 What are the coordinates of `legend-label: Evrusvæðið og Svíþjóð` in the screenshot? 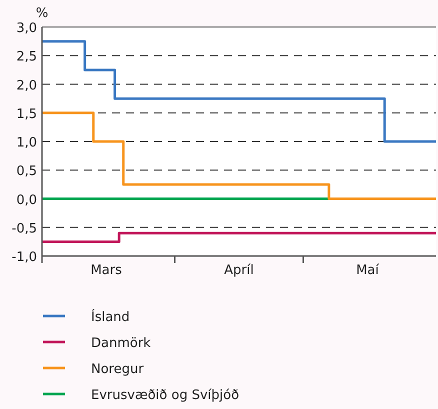 It's located at (165, 395).